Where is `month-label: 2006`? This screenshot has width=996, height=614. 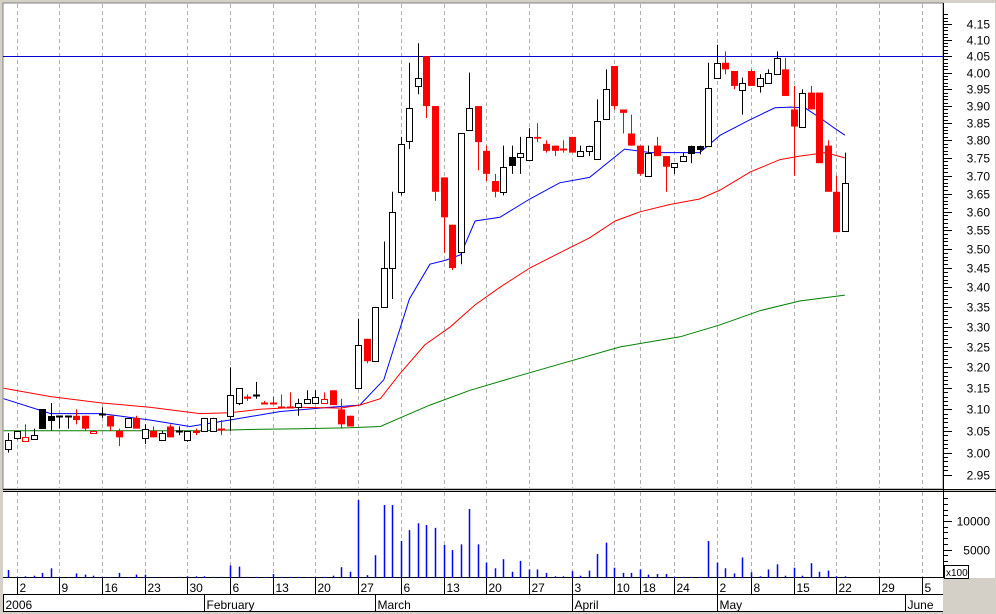
month-label: 2006 is located at coordinates (19, 605).